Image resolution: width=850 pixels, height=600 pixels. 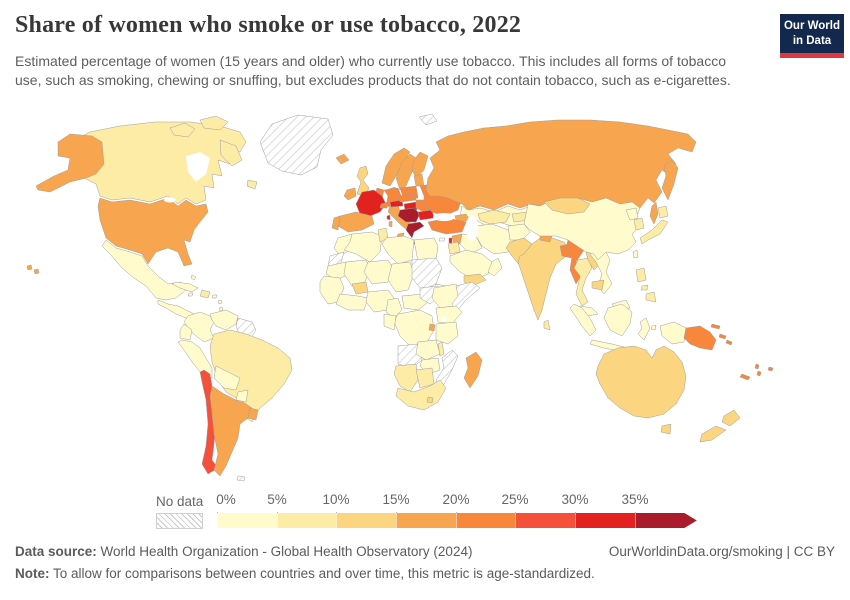 What do you see at coordinates (447, 333) in the screenshot?
I see `country-tanzania: Tanzania: 0-5%` at bounding box center [447, 333].